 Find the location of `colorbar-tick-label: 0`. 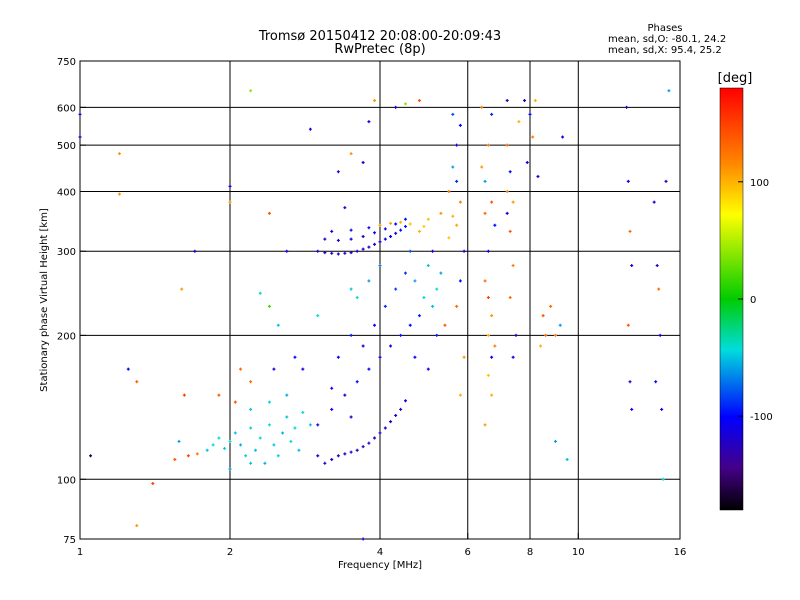

colorbar-tick-label: 0 is located at coordinates (753, 300).